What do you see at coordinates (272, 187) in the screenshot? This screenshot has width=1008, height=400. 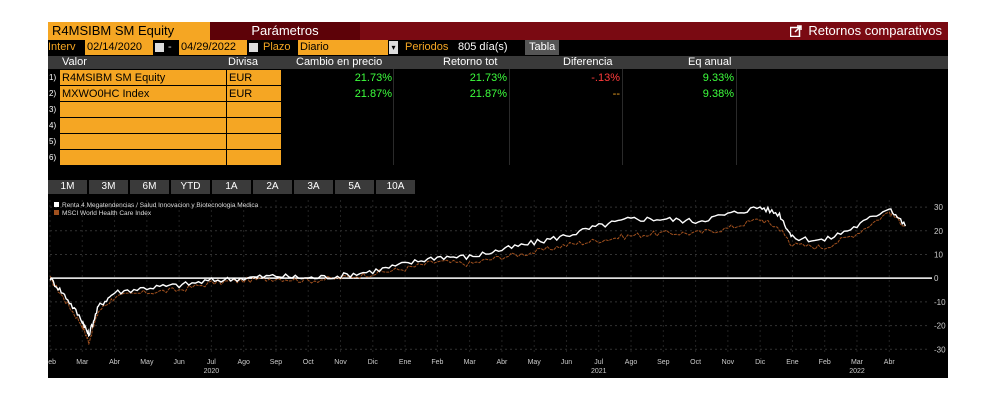 I see `period-button-2a: 2A` at bounding box center [272, 187].